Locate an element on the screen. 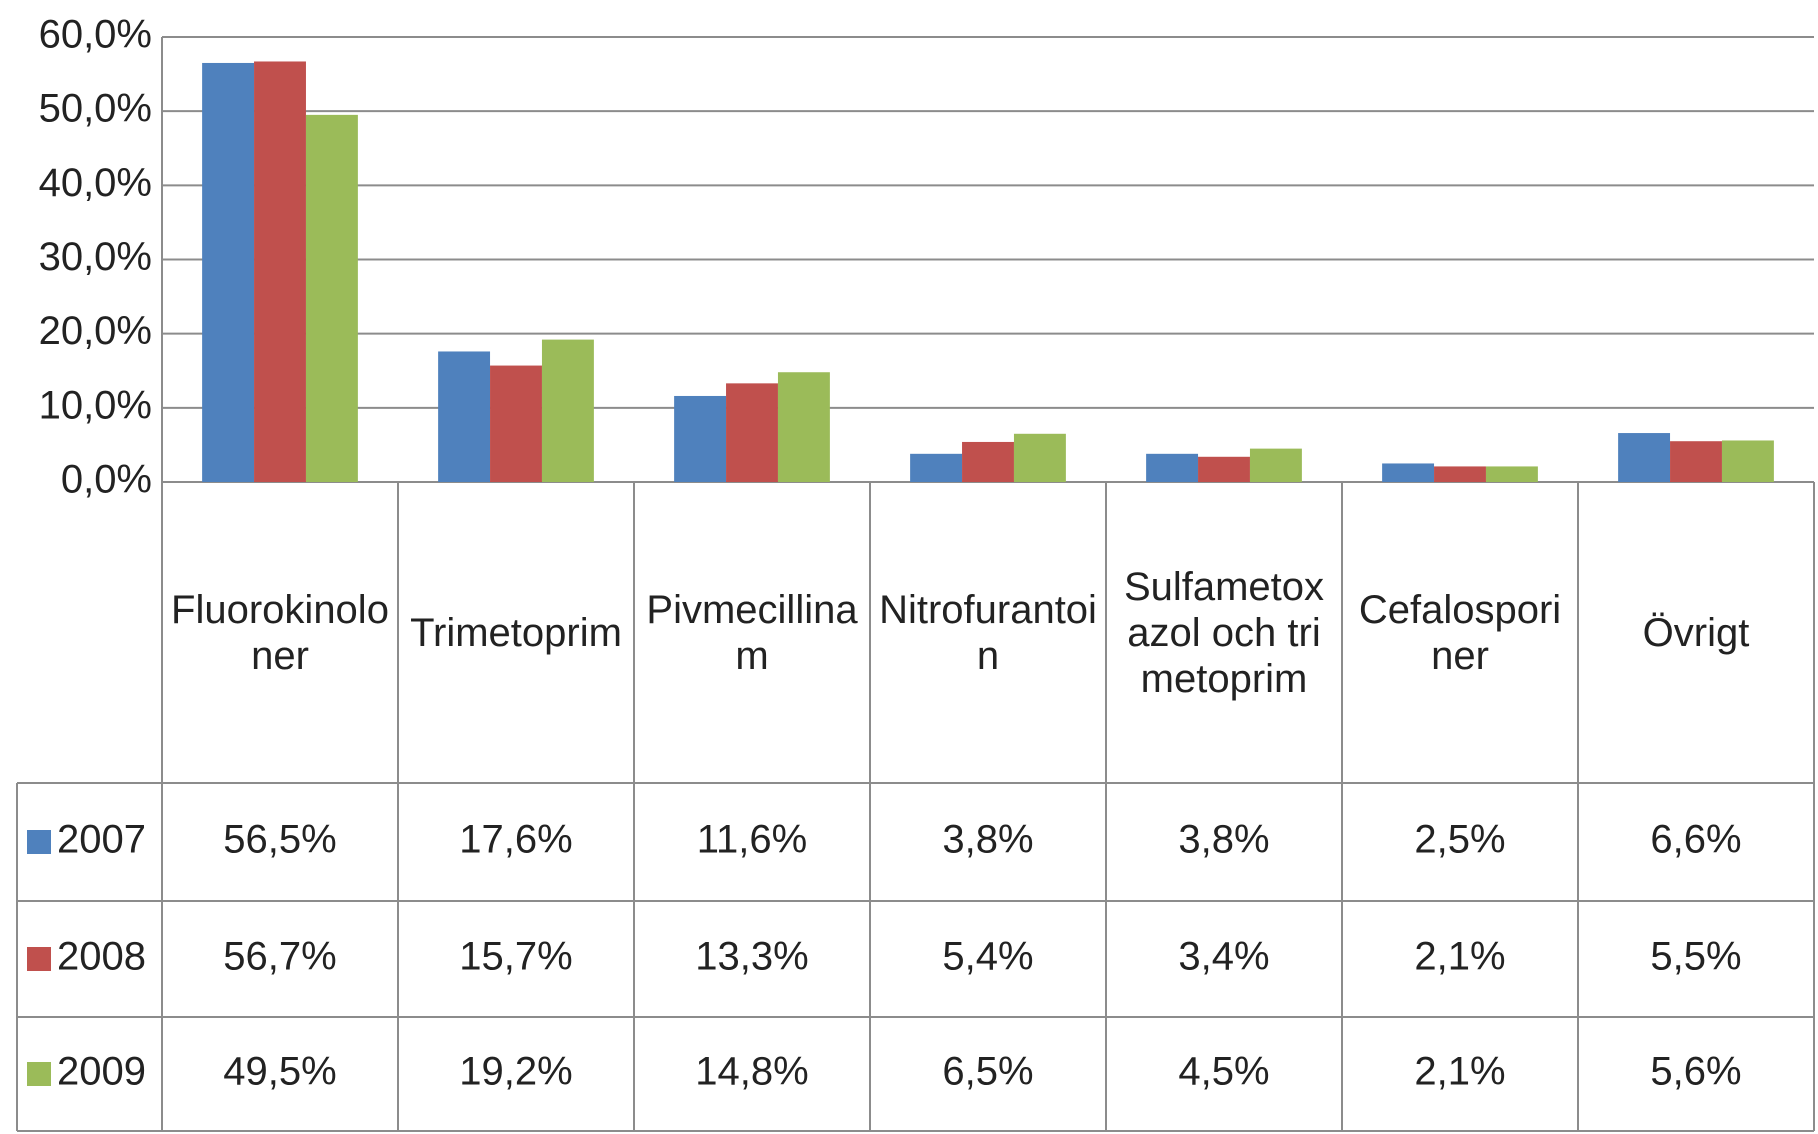 This screenshot has height=1134, width=1818. legend-label: 2007 is located at coordinates (101, 840).